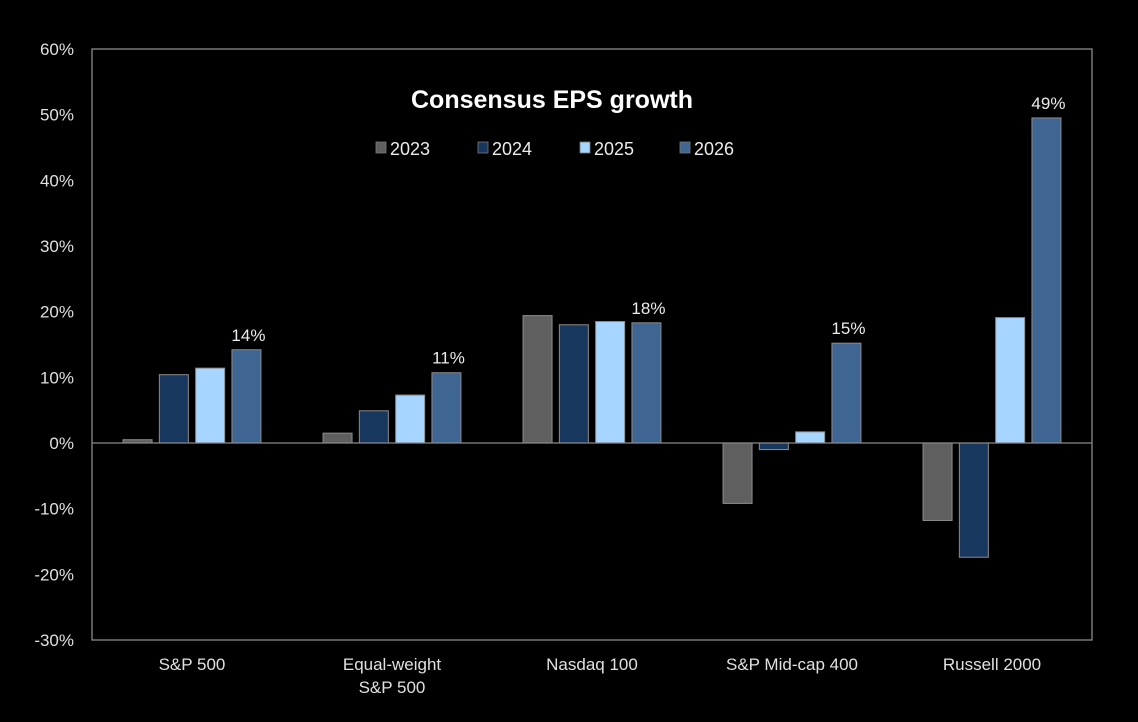  I want to click on y-tick-label: -10%, so click(54, 509).